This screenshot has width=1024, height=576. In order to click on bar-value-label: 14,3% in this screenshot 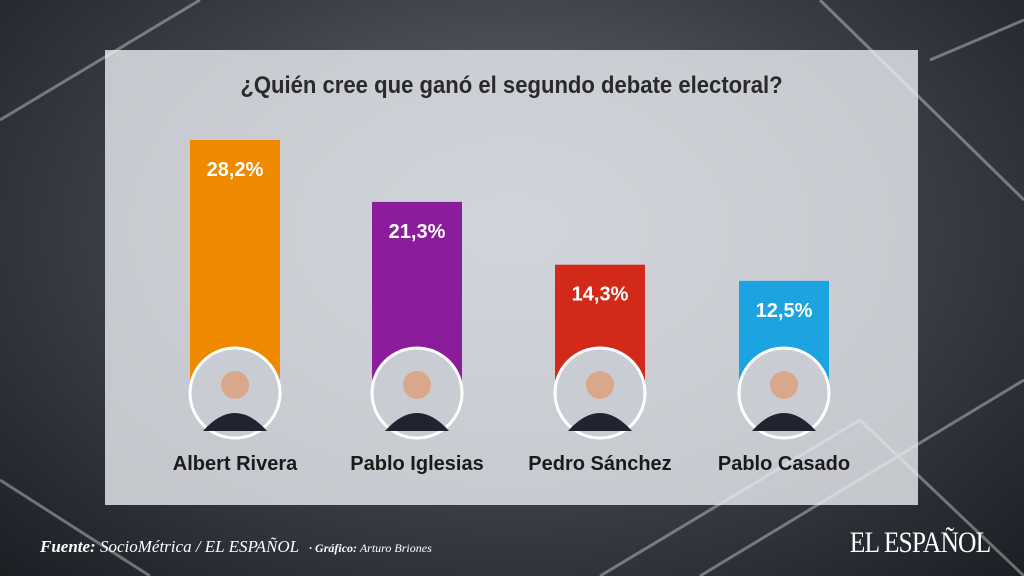, I will do `click(600, 295)`.